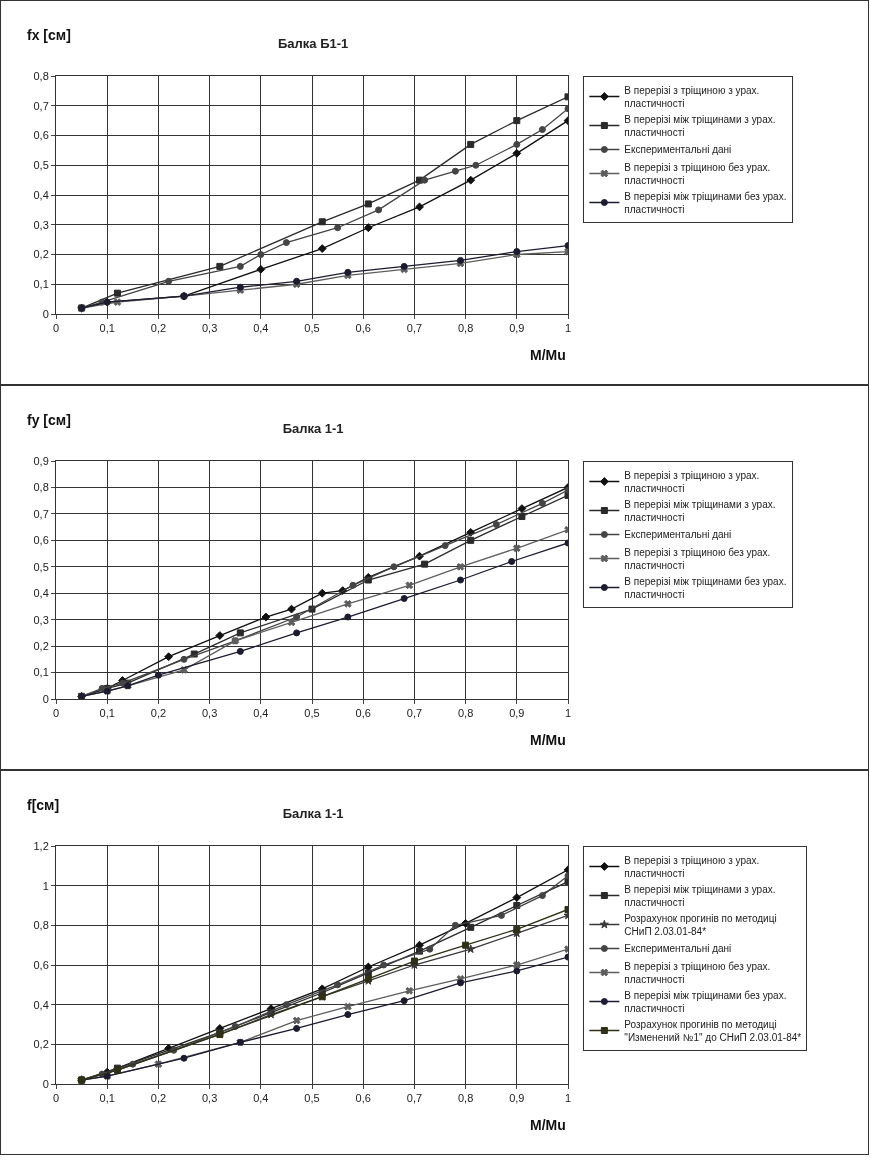 The width and height of the screenshot is (871, 1161). What do you see at coordinates (700, 924) in the screenshot?
I see `legend-label: Розрахунок прогинів по методиці СНиП 2.03.01-84*` at bounding box center [700, 924].